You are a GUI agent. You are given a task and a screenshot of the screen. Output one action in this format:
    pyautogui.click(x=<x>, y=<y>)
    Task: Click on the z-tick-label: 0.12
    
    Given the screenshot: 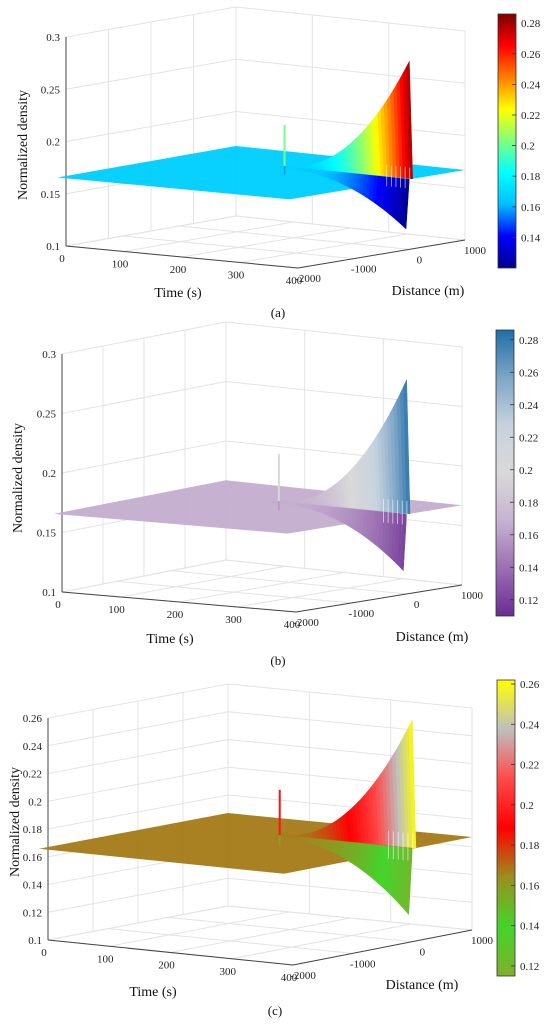 What is the action you would take?
    pyautogui.click(x=32, y=913)
    